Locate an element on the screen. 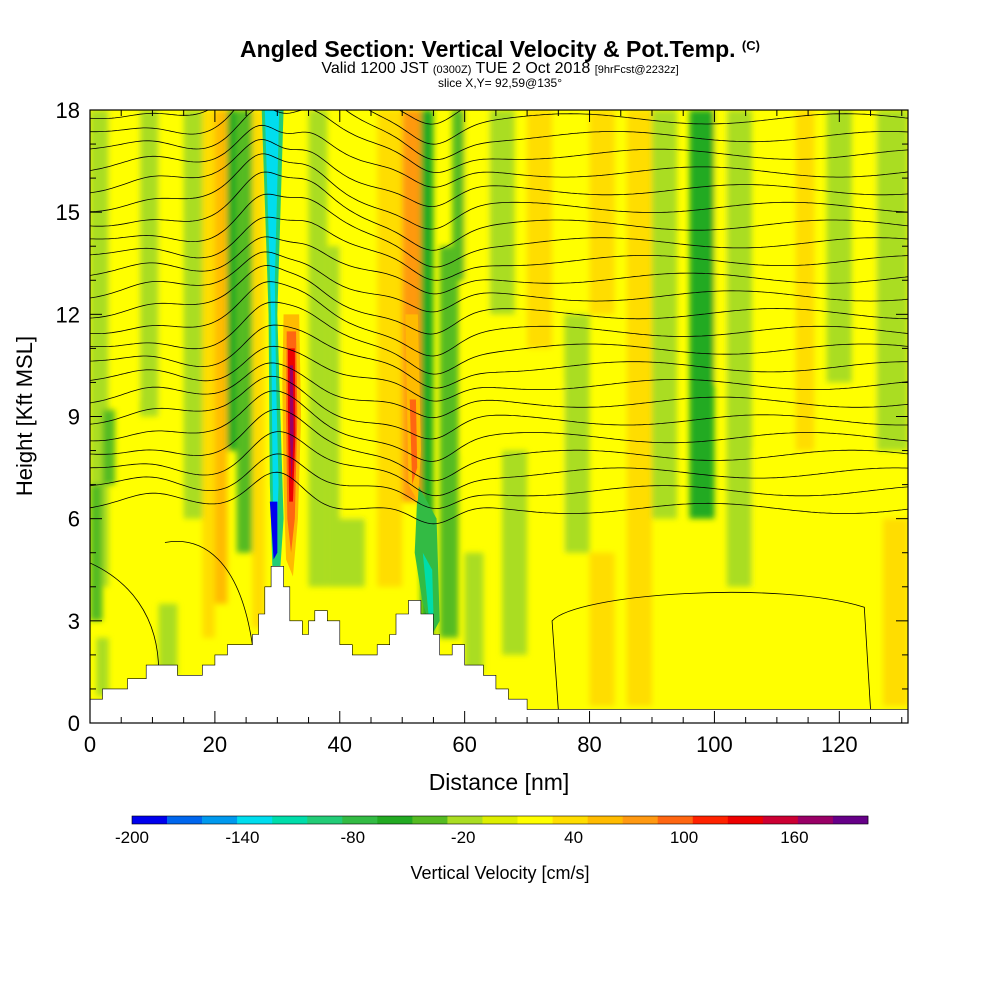 The height and width of the screenshot is (1000, 1000). y-tick-label: 12 is located at coordinates (68, 314).